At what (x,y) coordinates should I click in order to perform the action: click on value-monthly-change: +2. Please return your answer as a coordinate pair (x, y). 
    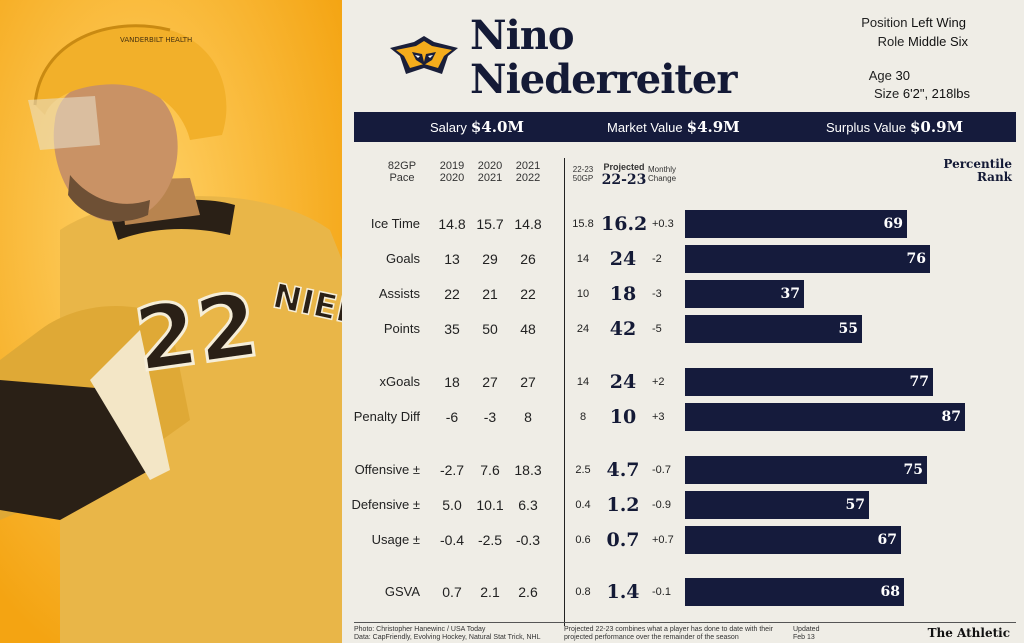
    Looking at the image, I should click on (658, 382).